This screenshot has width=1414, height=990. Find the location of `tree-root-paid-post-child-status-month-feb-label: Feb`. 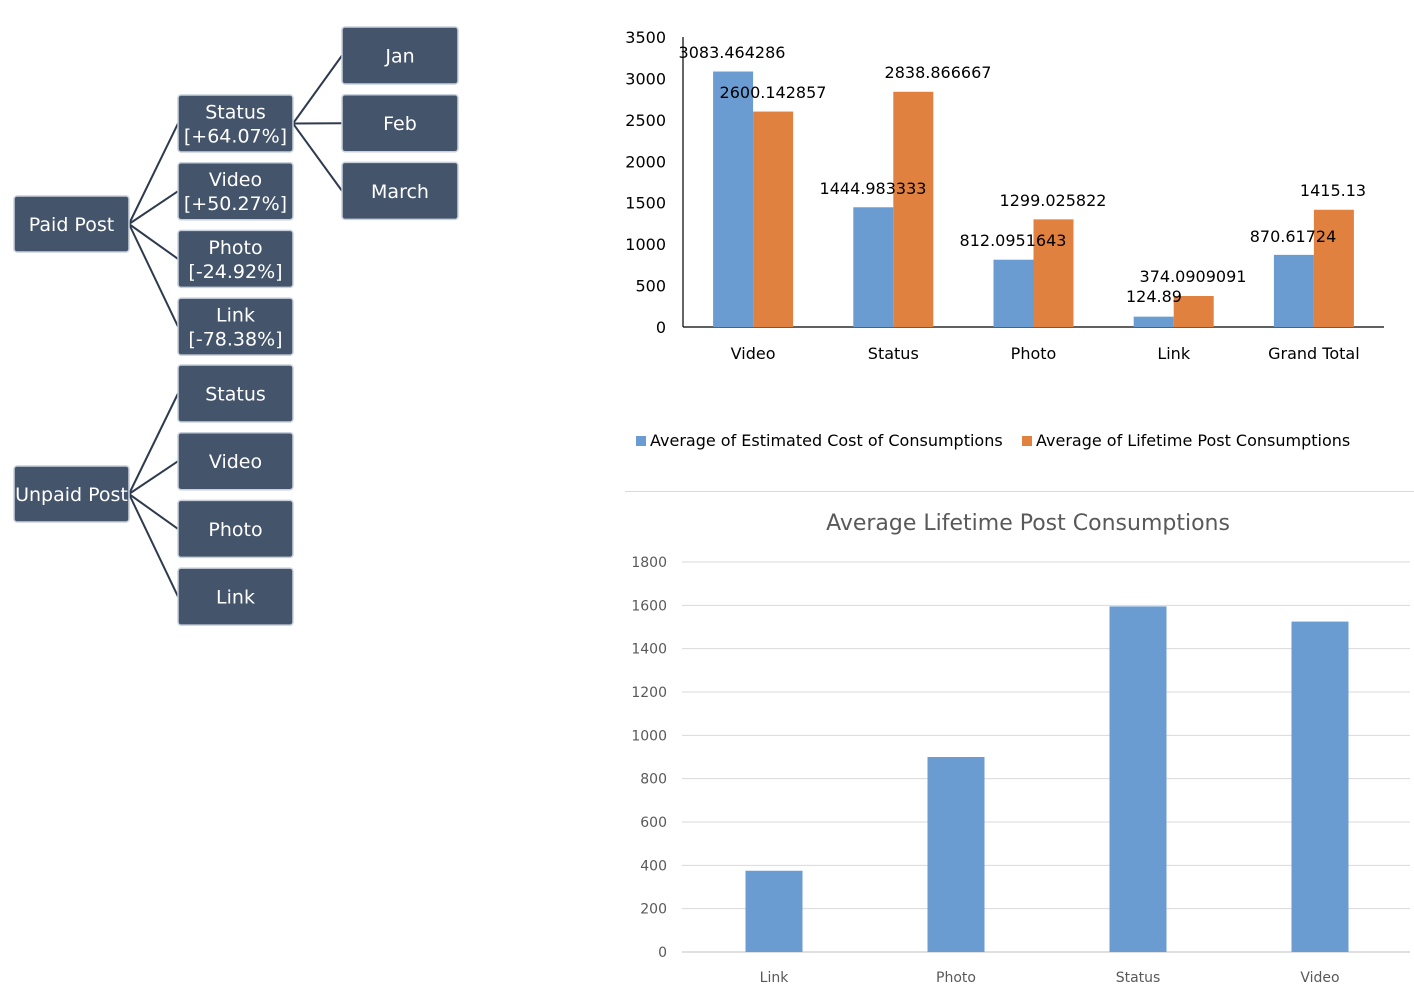

tree-root-paid-post-child-status-month-feb-label: Feb is located at coordinates (400, 124).